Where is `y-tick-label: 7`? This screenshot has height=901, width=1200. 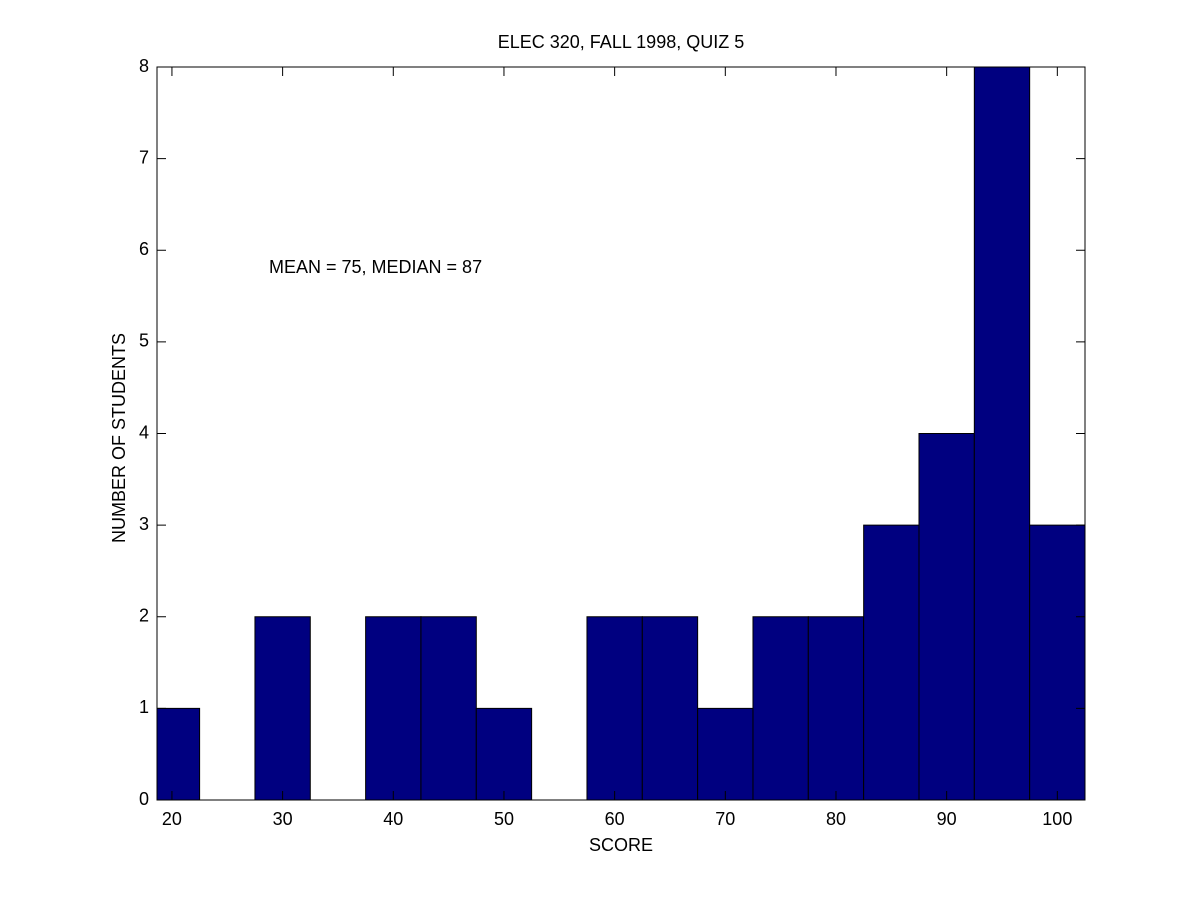
y-tick-label: 7 is located at coordinates (144, 157).